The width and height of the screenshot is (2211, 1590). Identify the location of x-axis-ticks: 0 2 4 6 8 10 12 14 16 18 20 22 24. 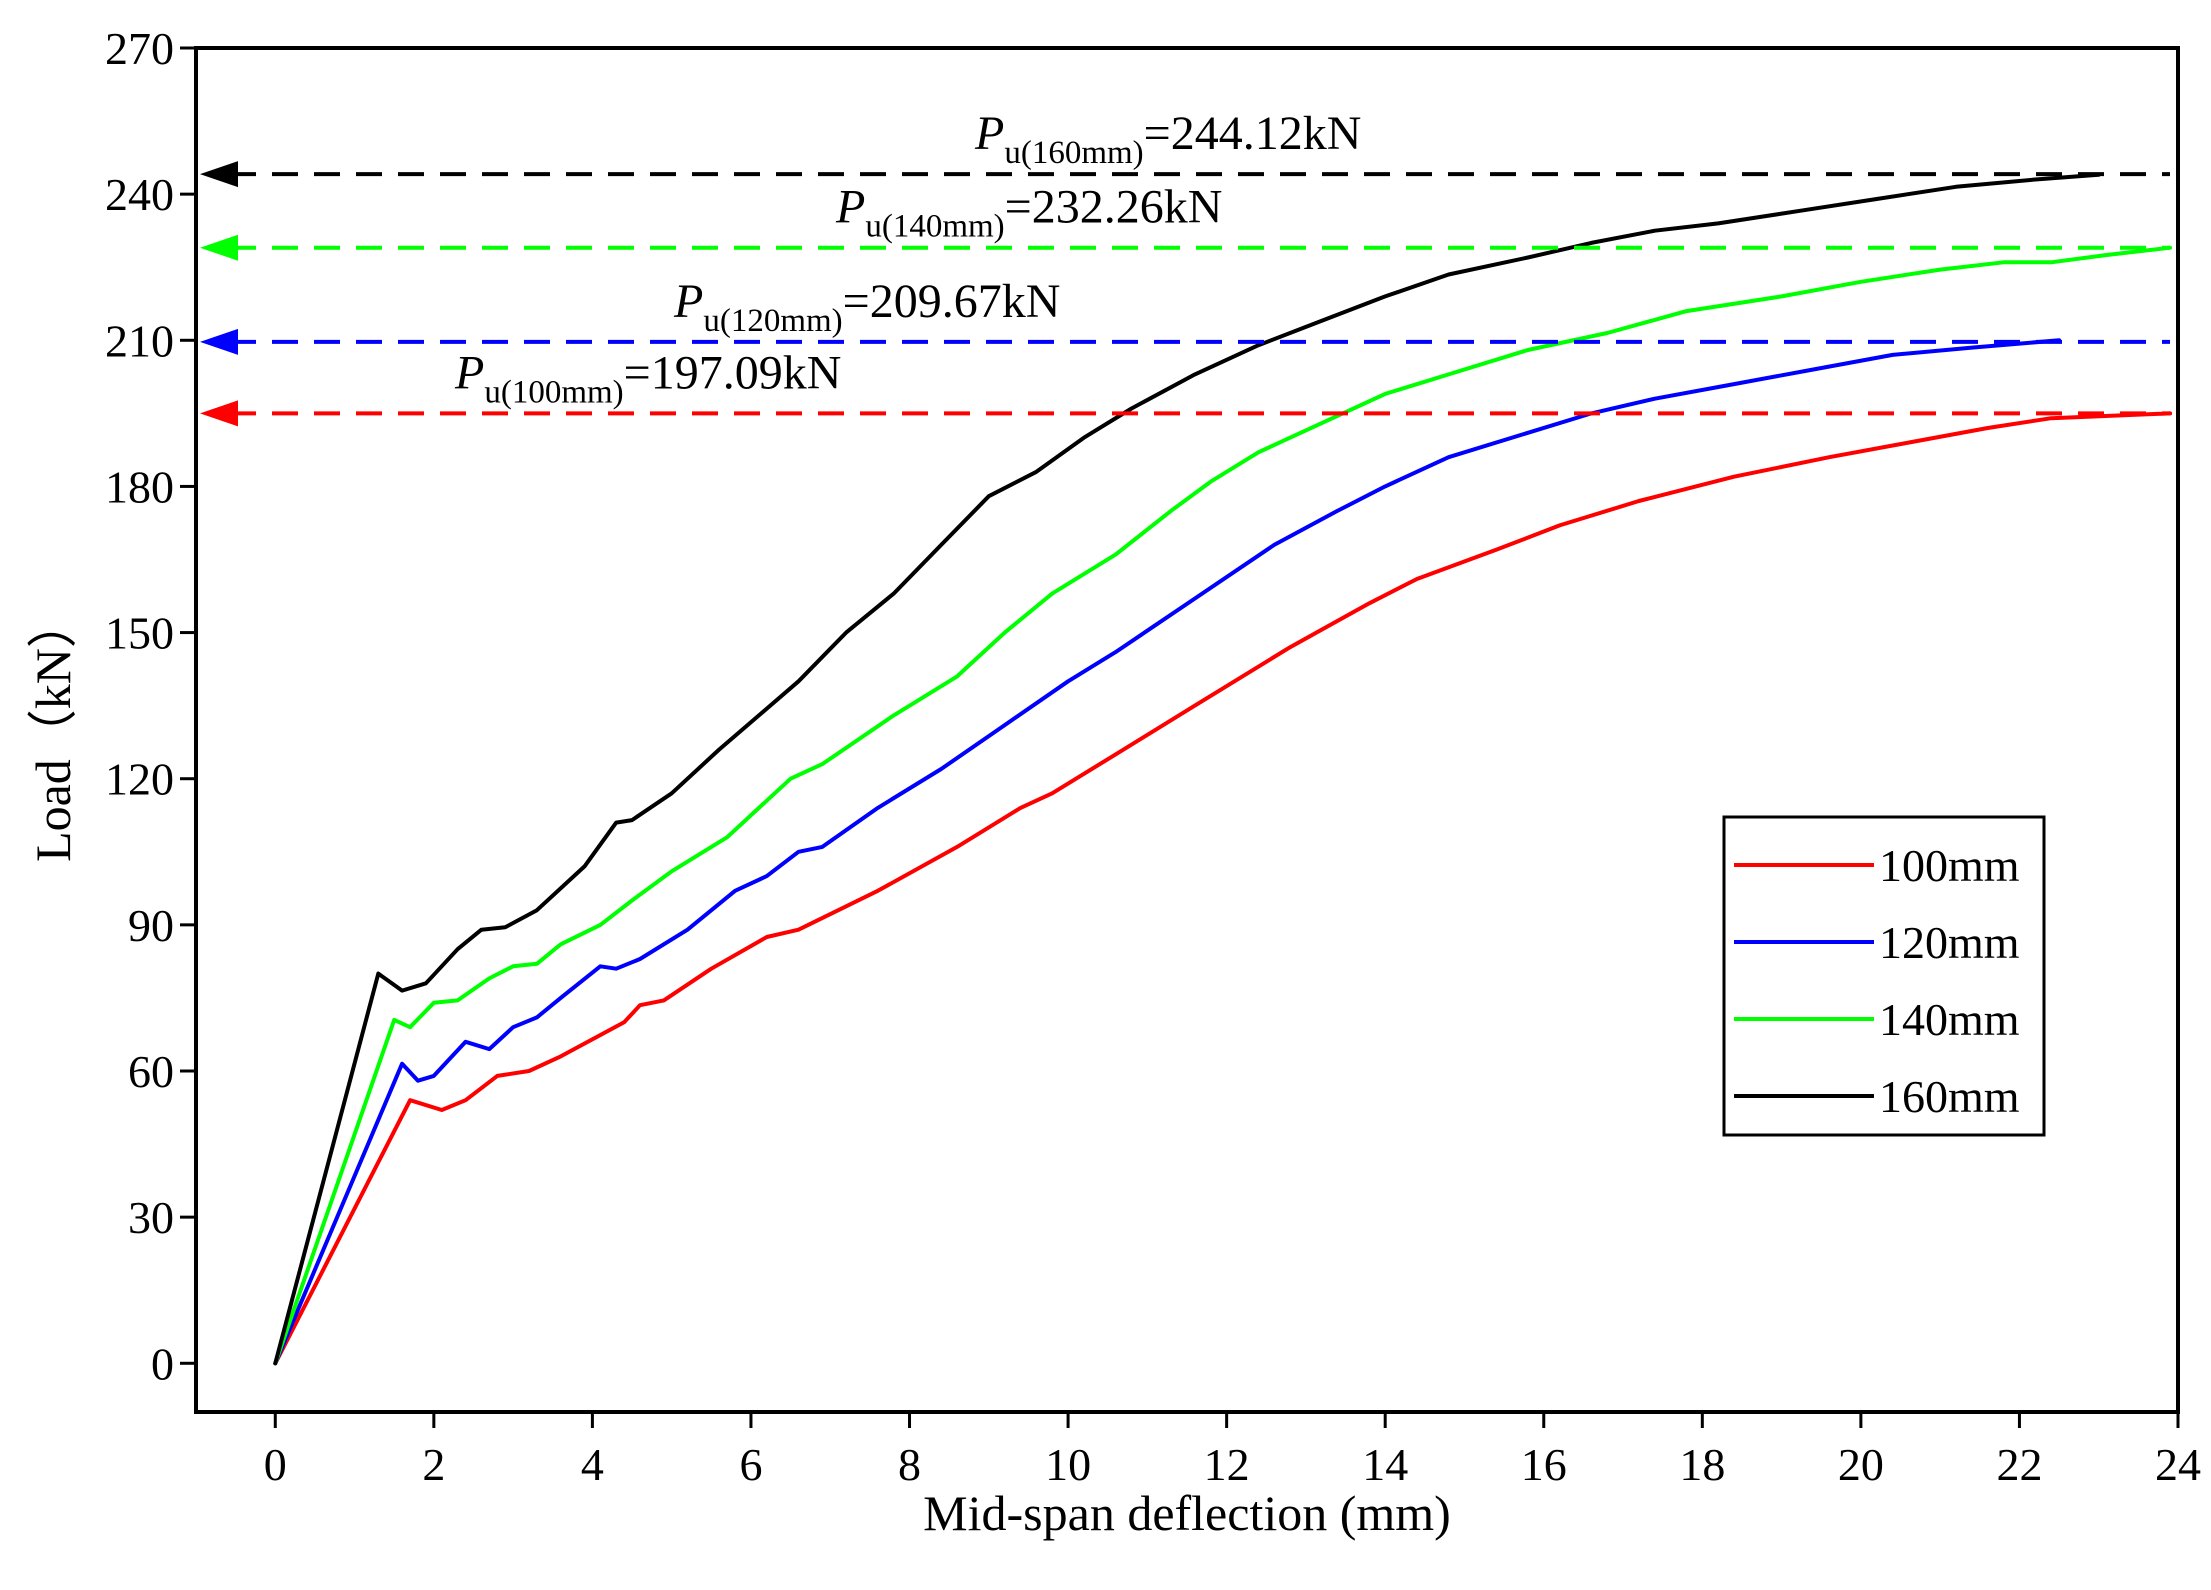
(1232, 1451).